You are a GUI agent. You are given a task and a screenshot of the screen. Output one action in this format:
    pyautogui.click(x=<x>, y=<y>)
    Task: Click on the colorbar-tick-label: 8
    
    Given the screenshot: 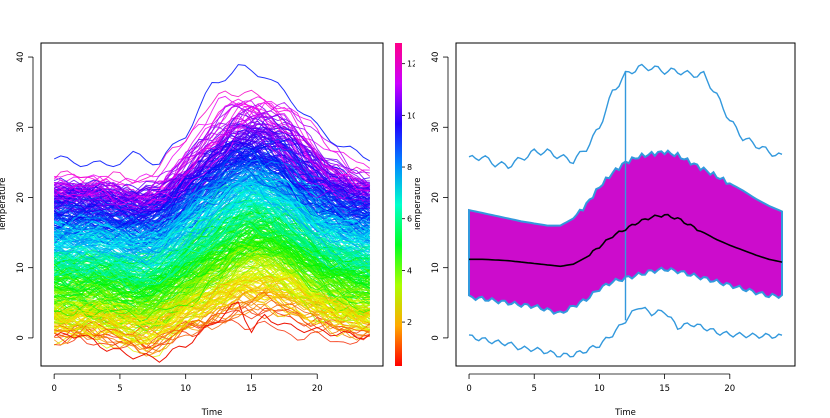 What is the action you would take?
    pyautogui.click(x=409, y=167)
    